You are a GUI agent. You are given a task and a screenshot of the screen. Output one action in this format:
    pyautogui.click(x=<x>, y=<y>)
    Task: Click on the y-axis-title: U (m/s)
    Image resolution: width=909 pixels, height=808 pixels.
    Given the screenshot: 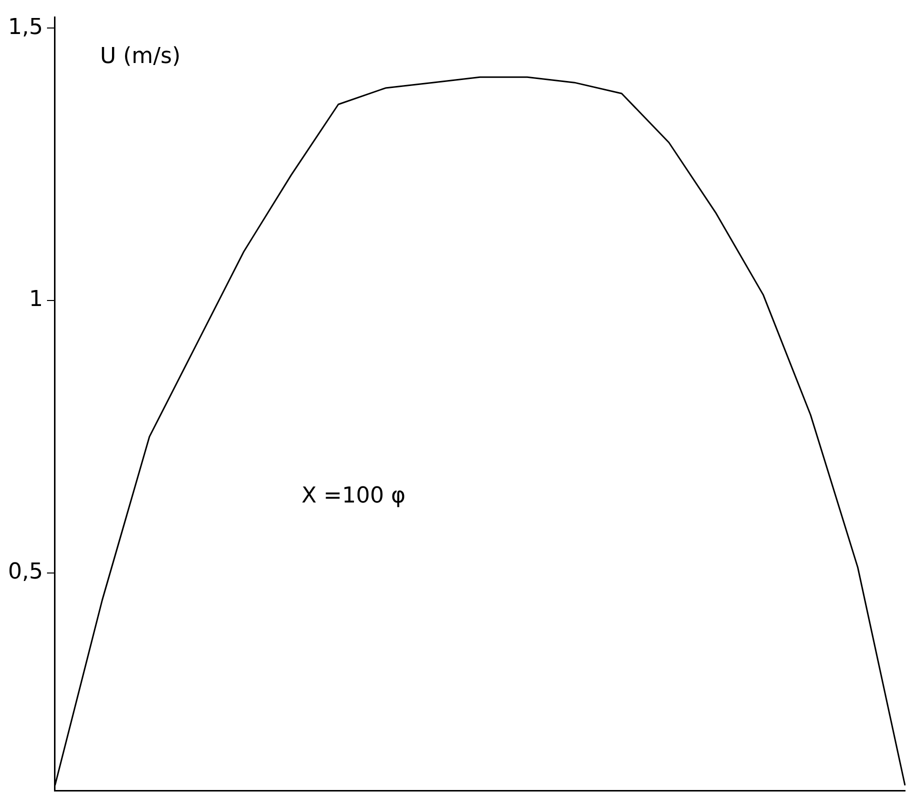 What is the action you would take?
    pyautogui.click(x=140, y=56)
    